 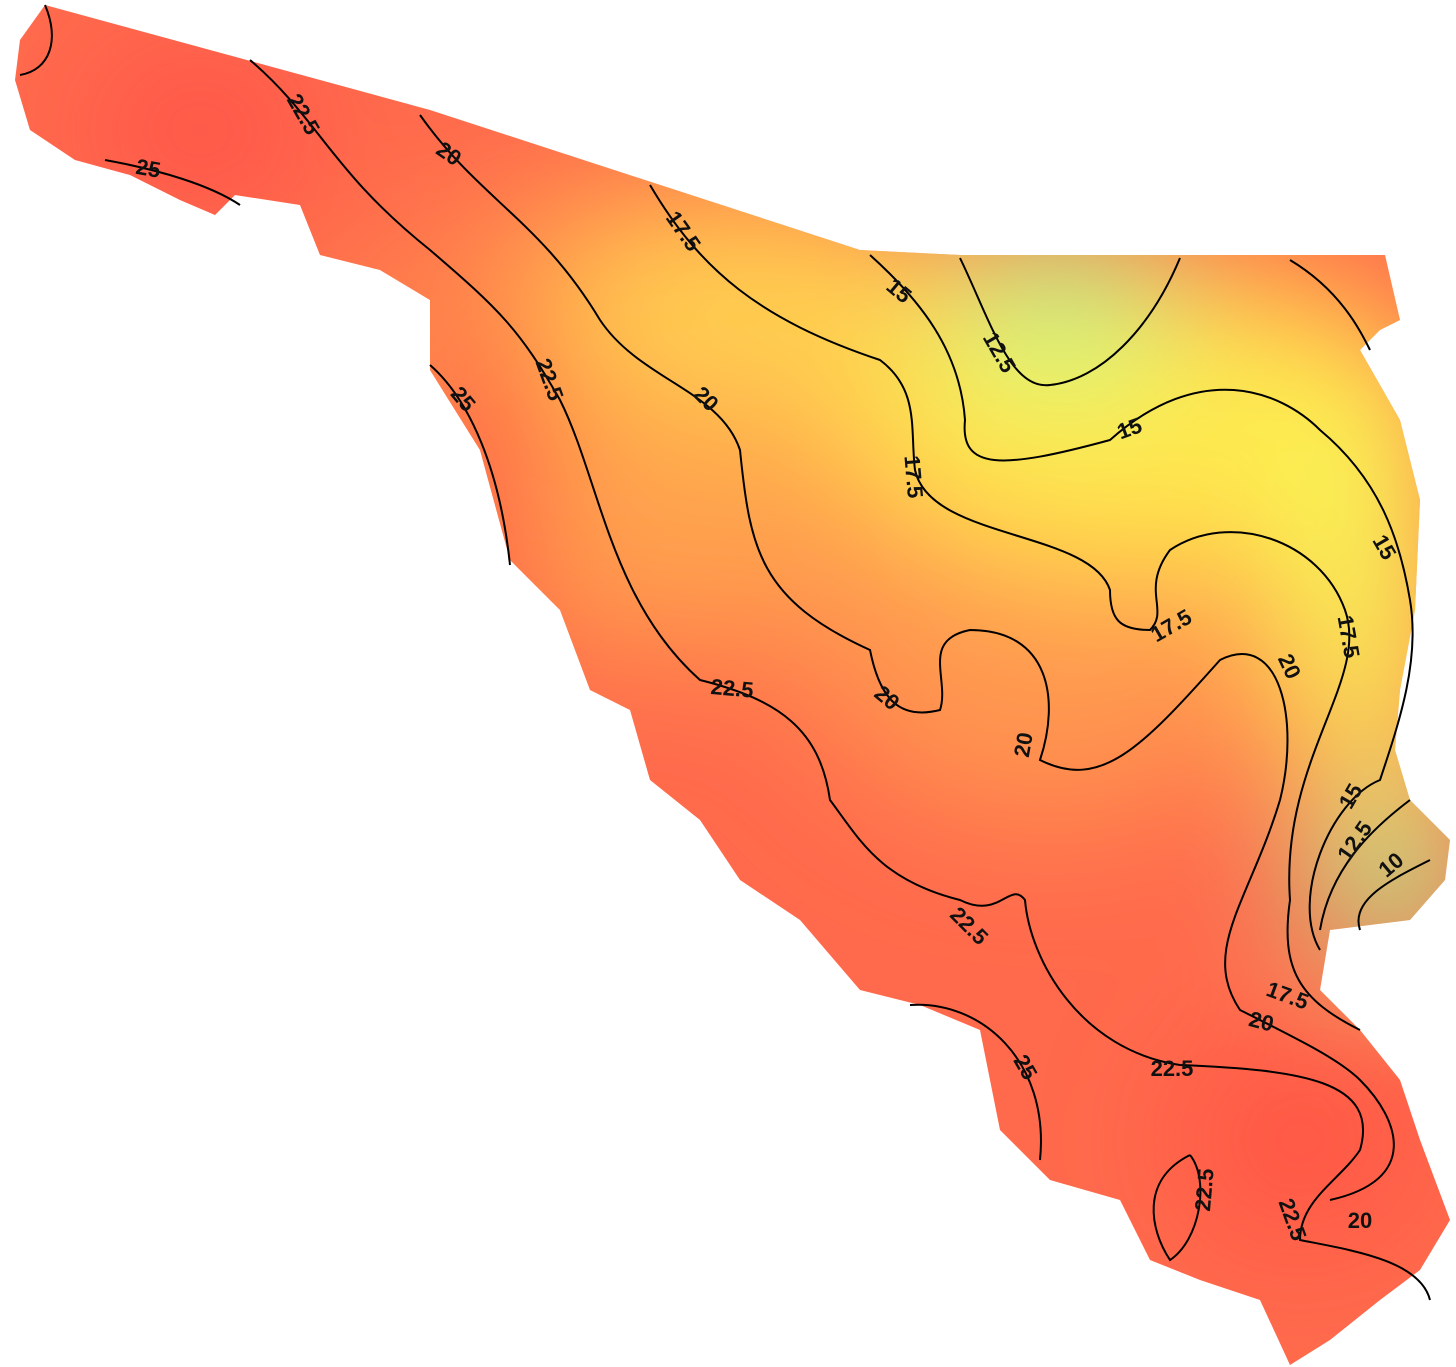 What do you see at coordinates (148, 168) in the screenshot?
I see `contour-label: 25` at bounding box center [148, 168].